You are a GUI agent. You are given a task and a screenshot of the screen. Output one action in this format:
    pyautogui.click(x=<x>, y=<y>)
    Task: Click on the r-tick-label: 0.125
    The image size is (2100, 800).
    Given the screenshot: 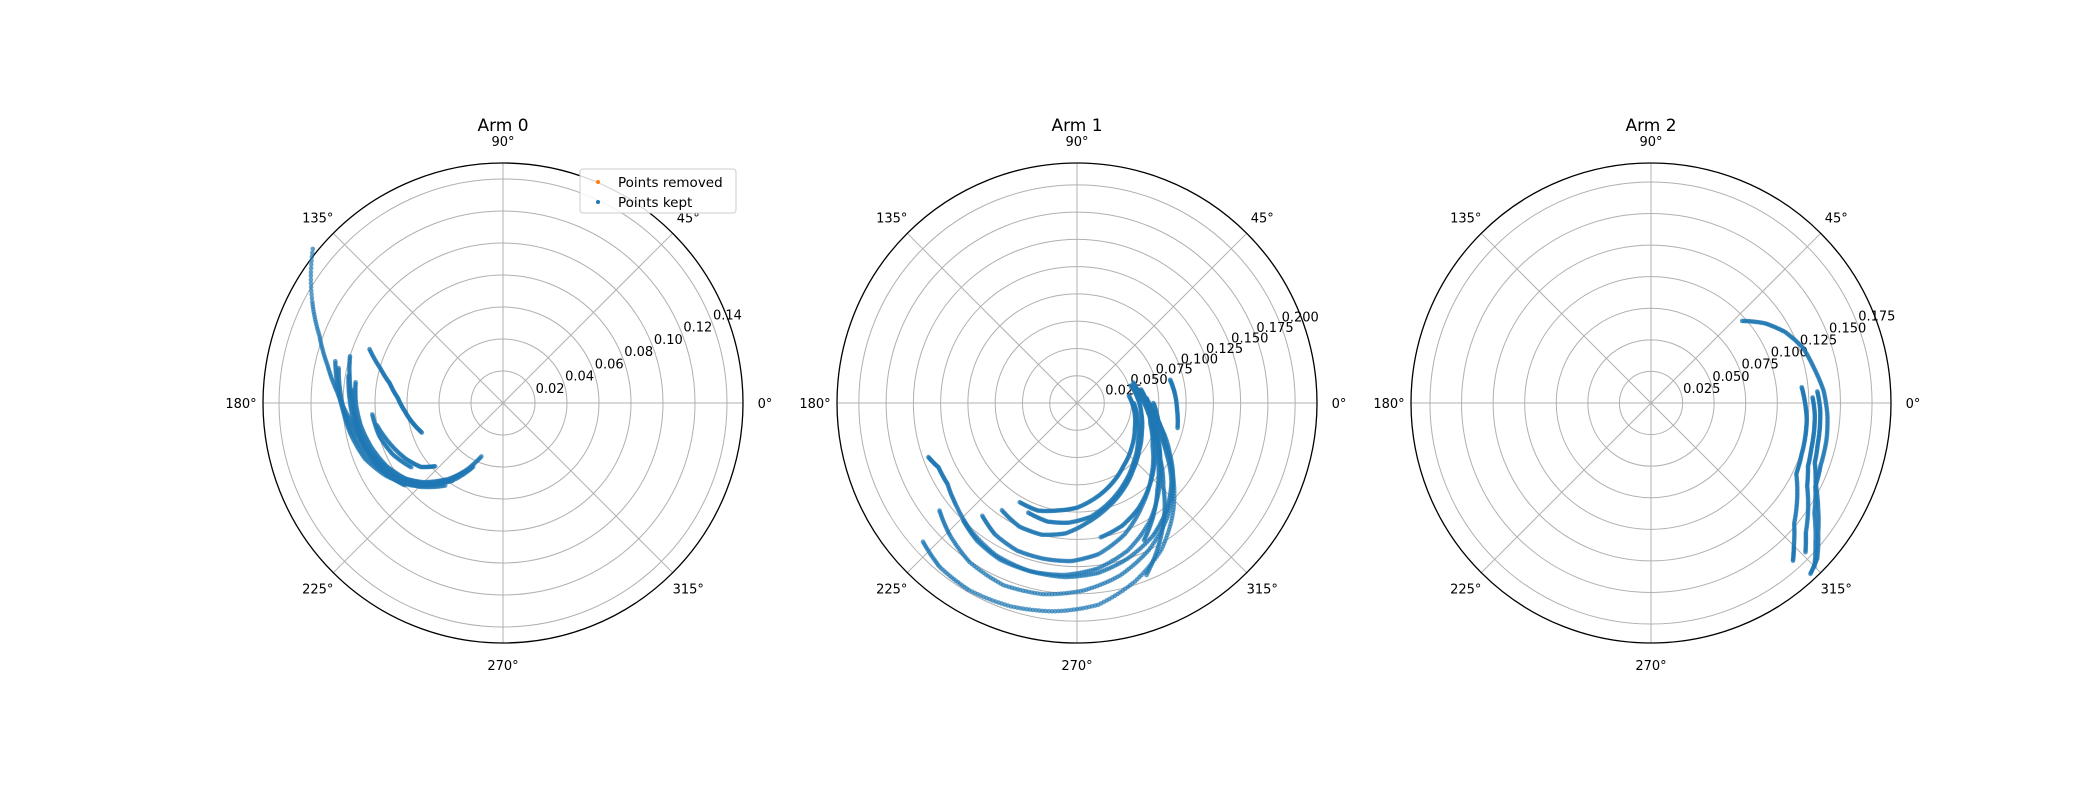 What is the action you would take?
    pyautogui.click(x=1818, y=341)
    